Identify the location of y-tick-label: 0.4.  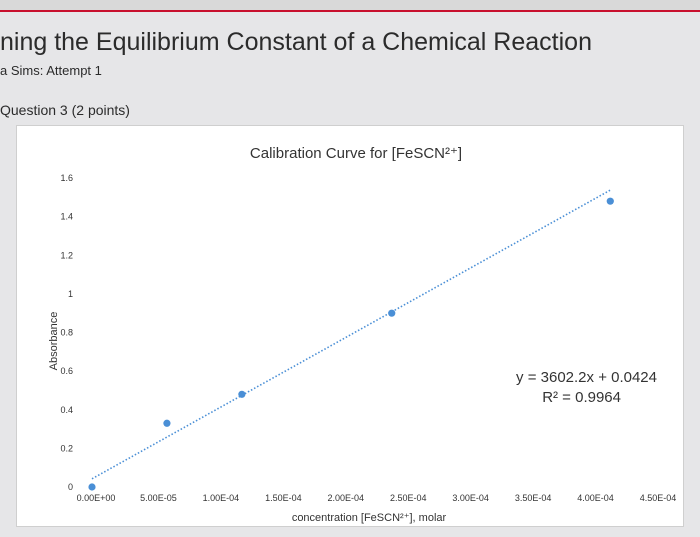
(66, 410).